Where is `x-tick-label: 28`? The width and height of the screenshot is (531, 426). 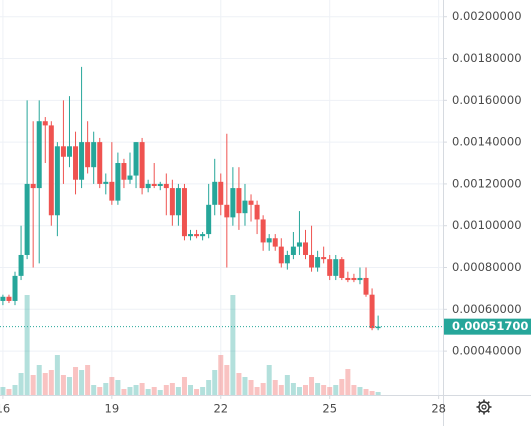
x-tick-label: 28 is located at coordinates (438, 409).